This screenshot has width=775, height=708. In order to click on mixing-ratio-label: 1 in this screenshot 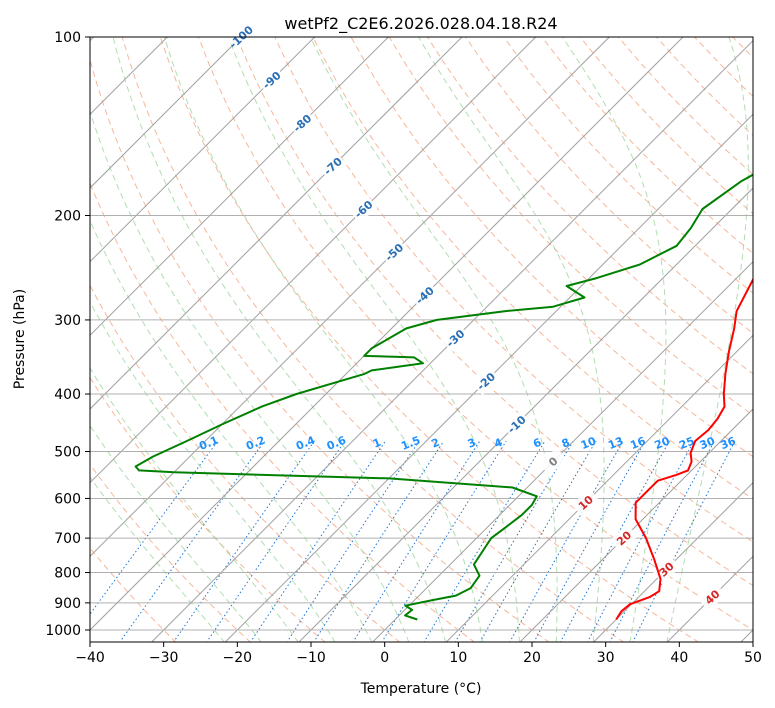, I will do `click(377, 443)`.